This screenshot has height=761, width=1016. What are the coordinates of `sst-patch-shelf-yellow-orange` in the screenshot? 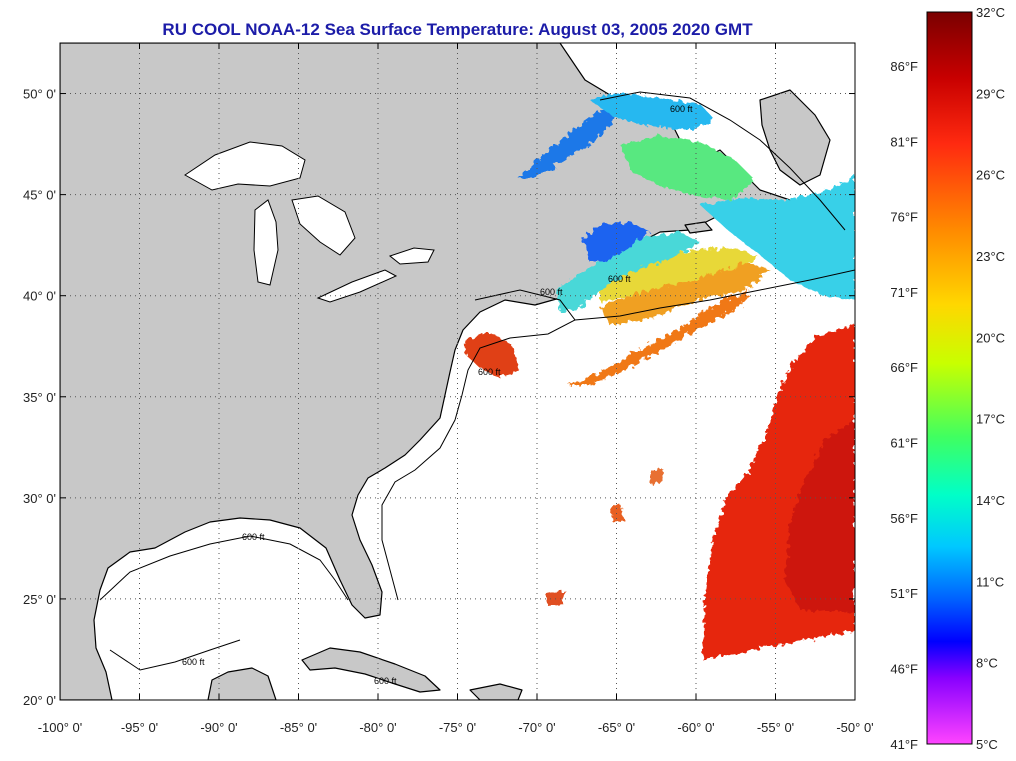 It's located at (685, 293).